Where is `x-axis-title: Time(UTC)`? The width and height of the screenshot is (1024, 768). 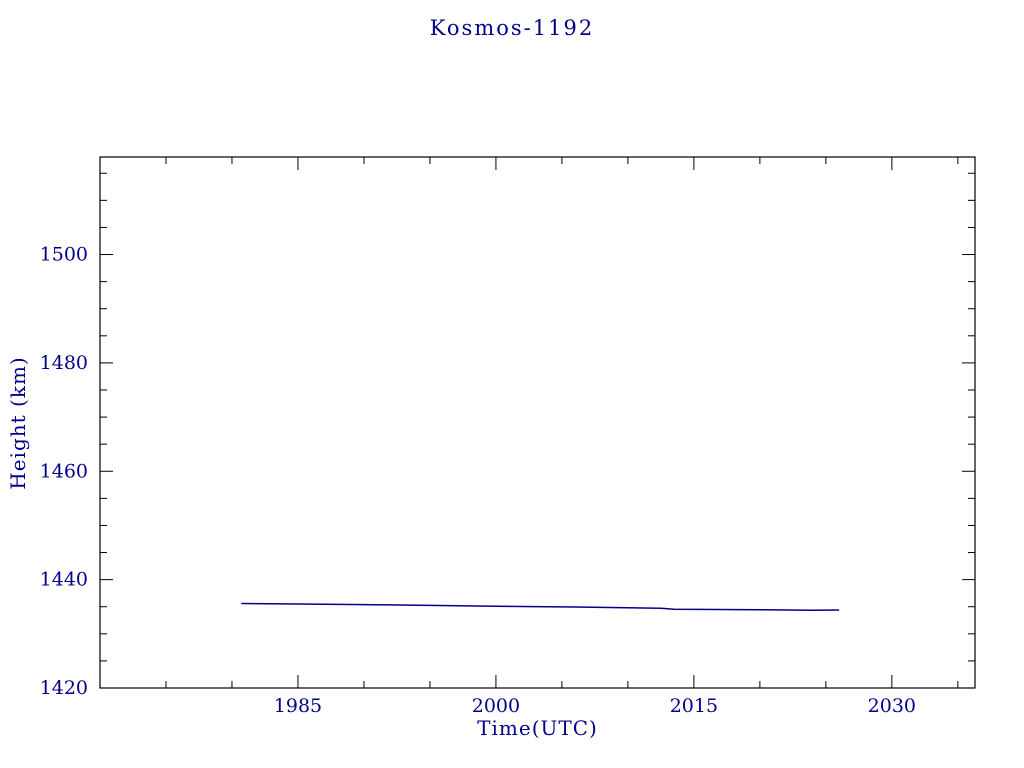
x-axis-title: Time(UTC) is located at coordinates (537, 728).